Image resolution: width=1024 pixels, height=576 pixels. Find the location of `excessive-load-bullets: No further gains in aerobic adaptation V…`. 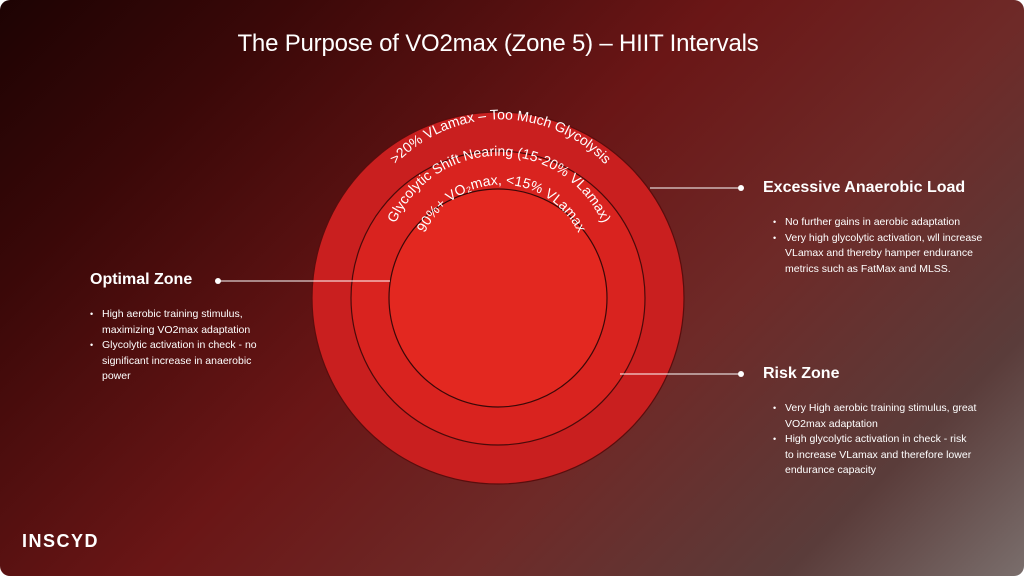

excessive-load-bullets: No further gains in aerobic adaptation V… is located at coordinates (875, 246).